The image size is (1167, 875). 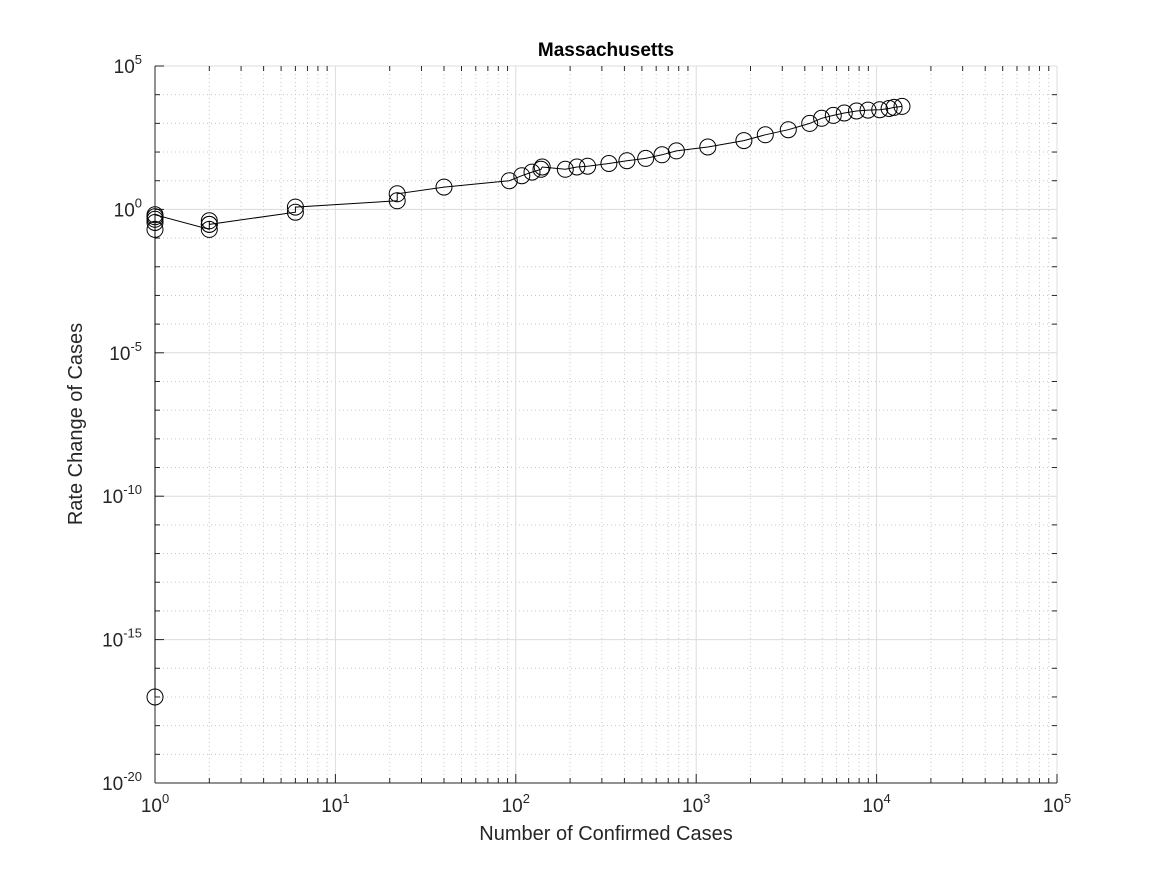 What do you see at coordinates (605, 834) in the screenshot?
I see `x-axis-label: Number of Confirmed Cases` at bounding box center [605, 834].